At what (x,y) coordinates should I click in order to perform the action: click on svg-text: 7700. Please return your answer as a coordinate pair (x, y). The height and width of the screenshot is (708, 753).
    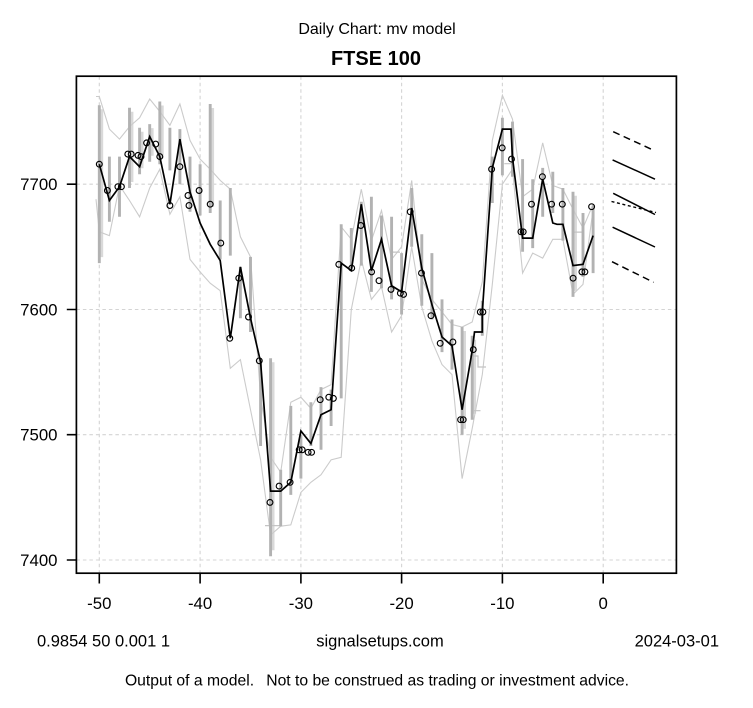
    Looking at the image, I should click on (38, 184).